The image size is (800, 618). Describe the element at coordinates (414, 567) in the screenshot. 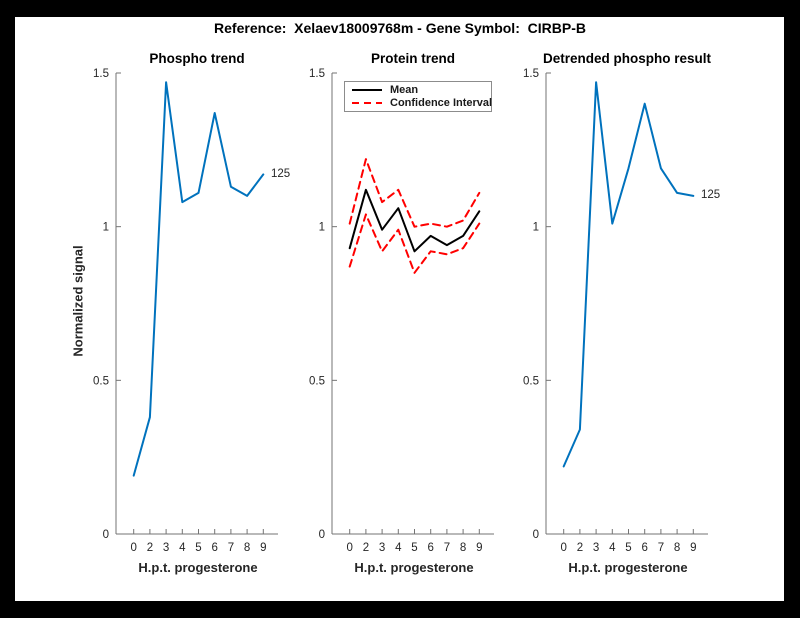

I see `x-axis-label-2: H.p.t. progesterone` at that location.